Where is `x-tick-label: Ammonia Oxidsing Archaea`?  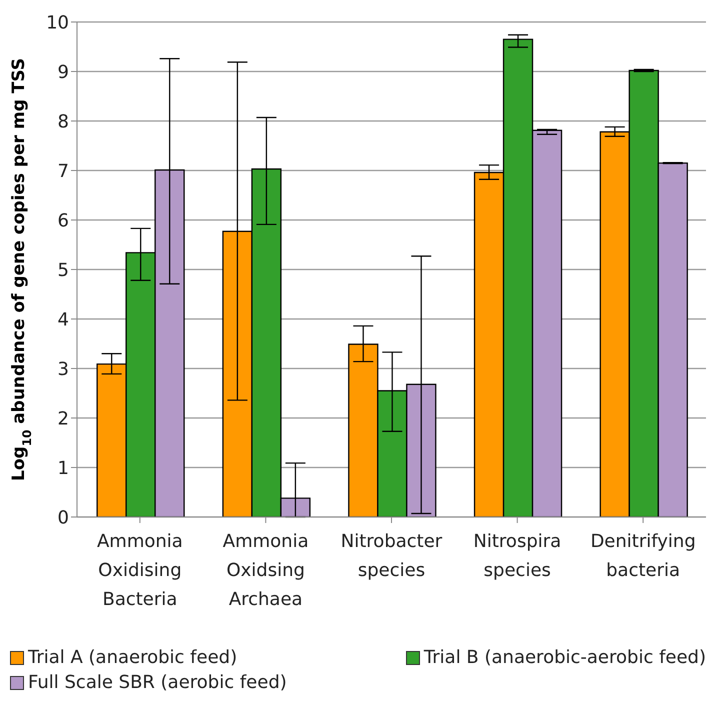
x-tick-label: Ammonia Oxidsing Archaea is located at coordinates (265, 570).